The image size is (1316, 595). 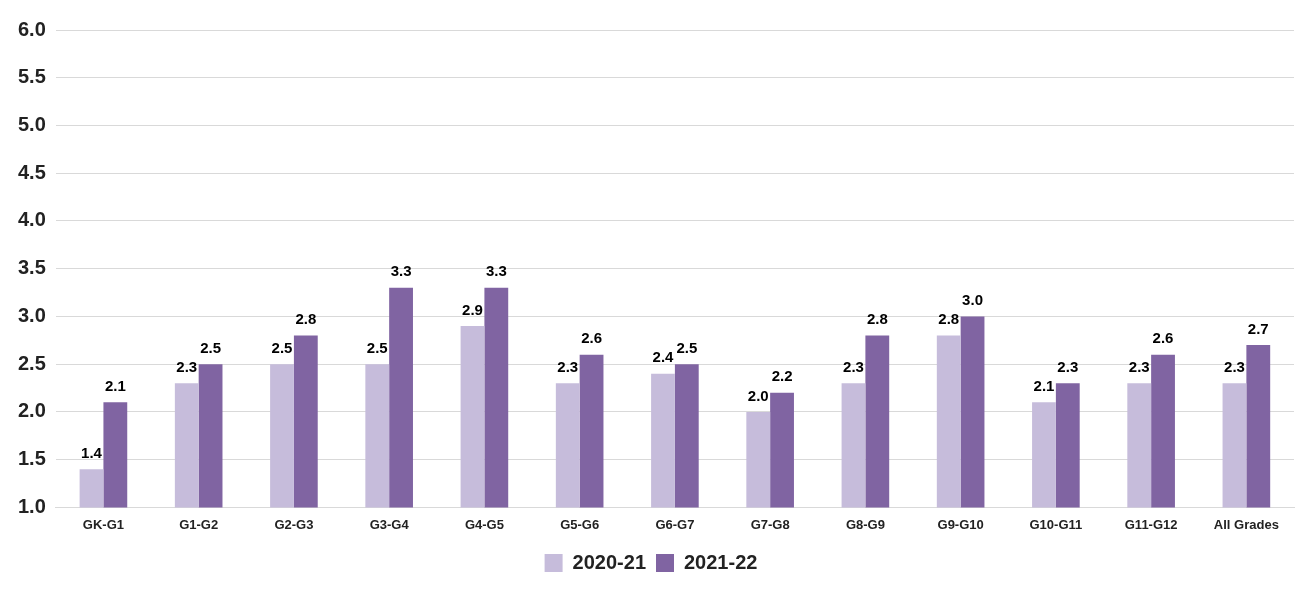 I want to click on x-tick-label: G4-G5, so click(x=484, y=524).